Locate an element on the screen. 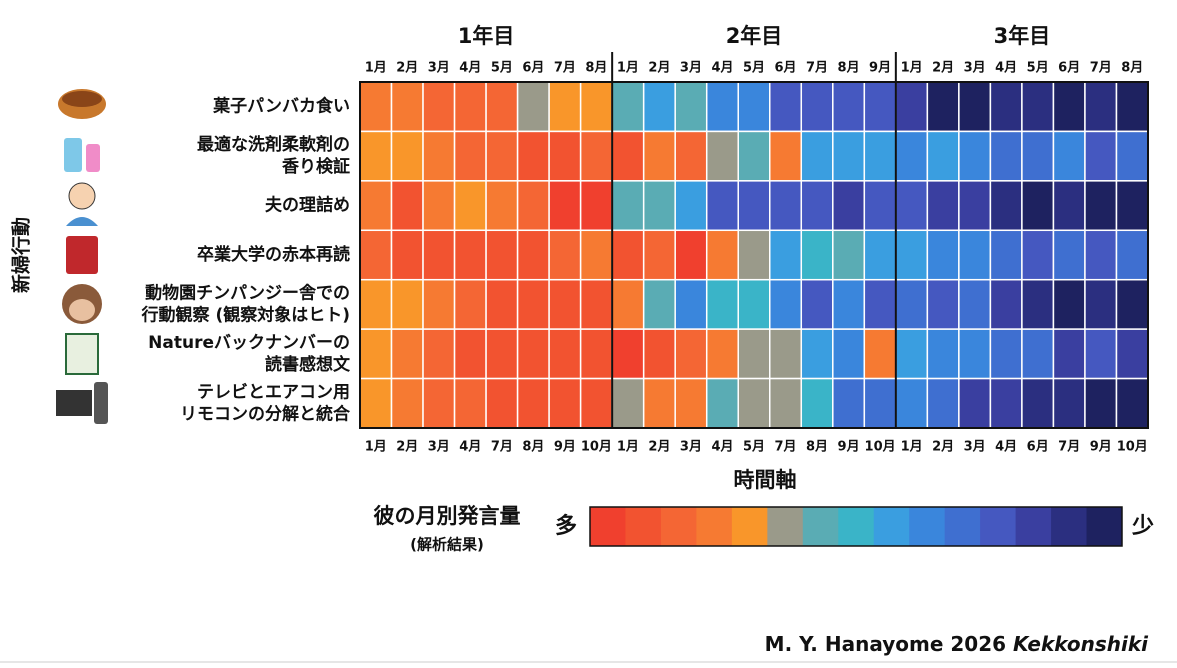  x-tick-label-bottom: 7月 is located at coordinates (785, 447).